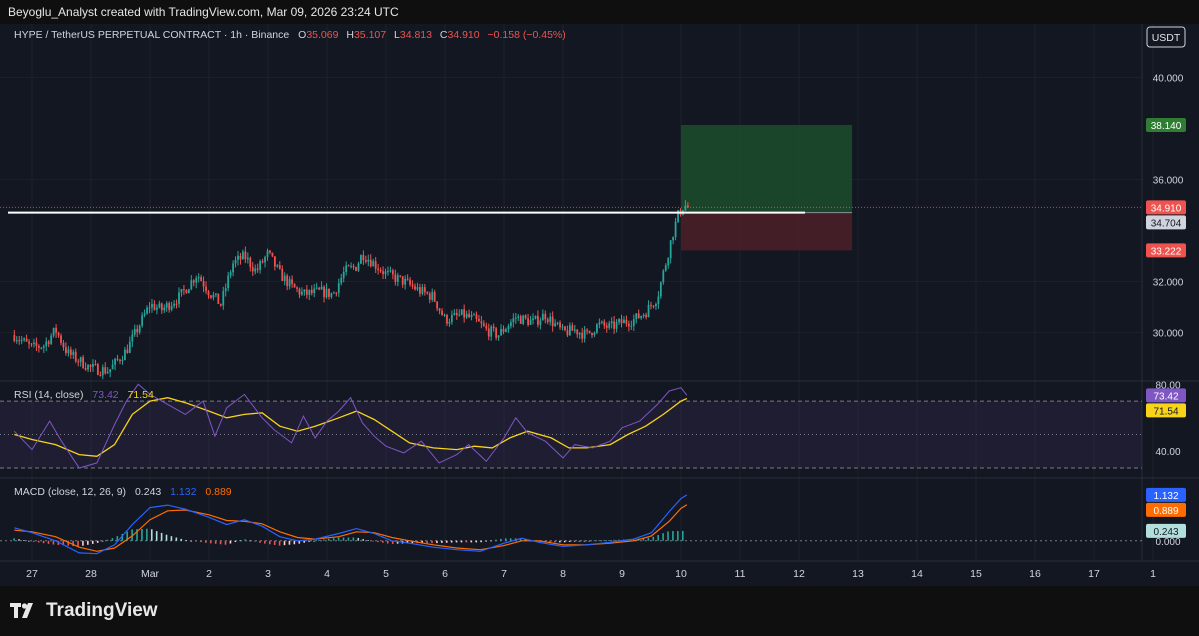  Describe the element at coordinates (1094, 574) in the screenshot. I see `time-tick-label: 17` at that location.